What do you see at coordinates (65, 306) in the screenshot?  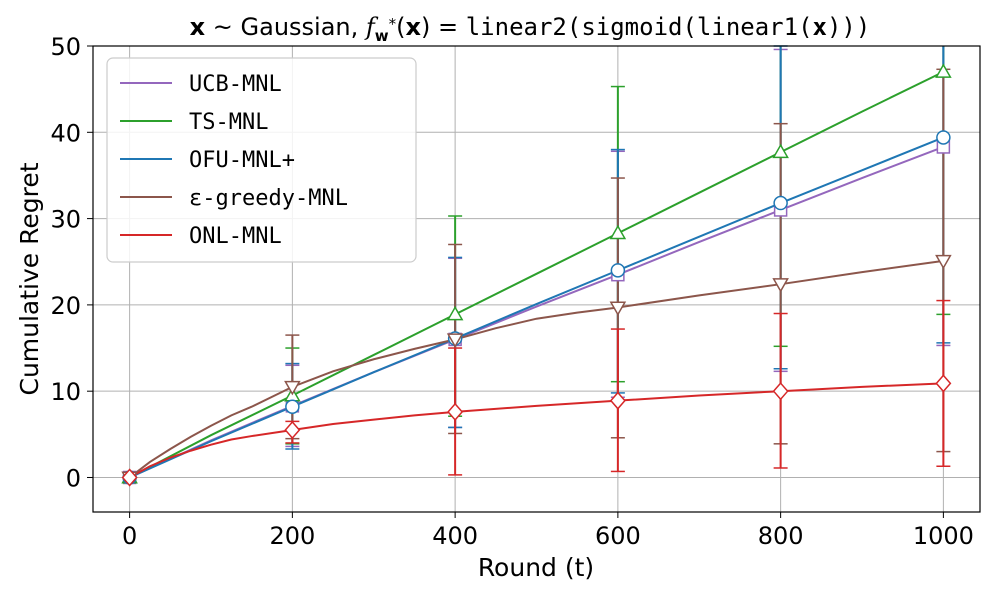 I see `y-tick-label: 20` at bounding box center [65, 306].